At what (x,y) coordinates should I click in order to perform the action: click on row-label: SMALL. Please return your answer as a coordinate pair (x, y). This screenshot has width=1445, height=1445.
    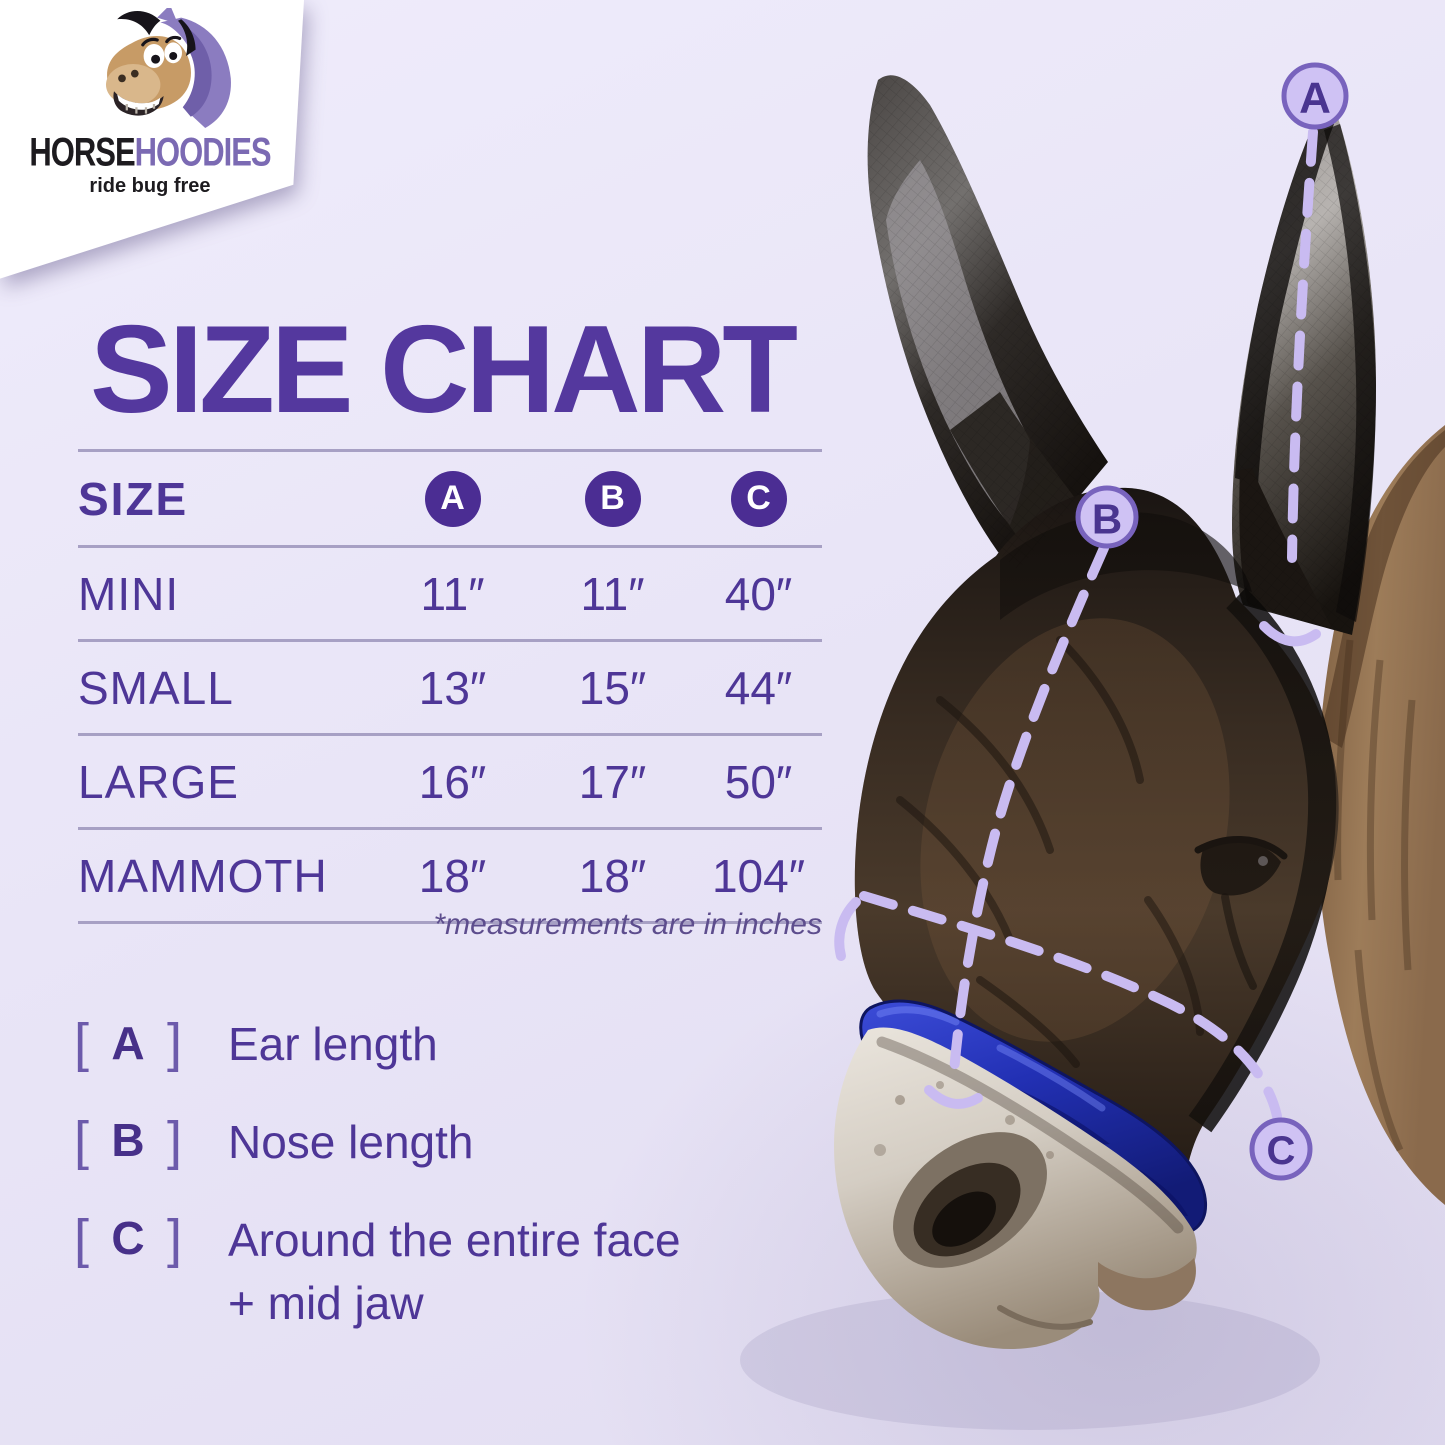
    Looking at the image, I should click on (156, 687).